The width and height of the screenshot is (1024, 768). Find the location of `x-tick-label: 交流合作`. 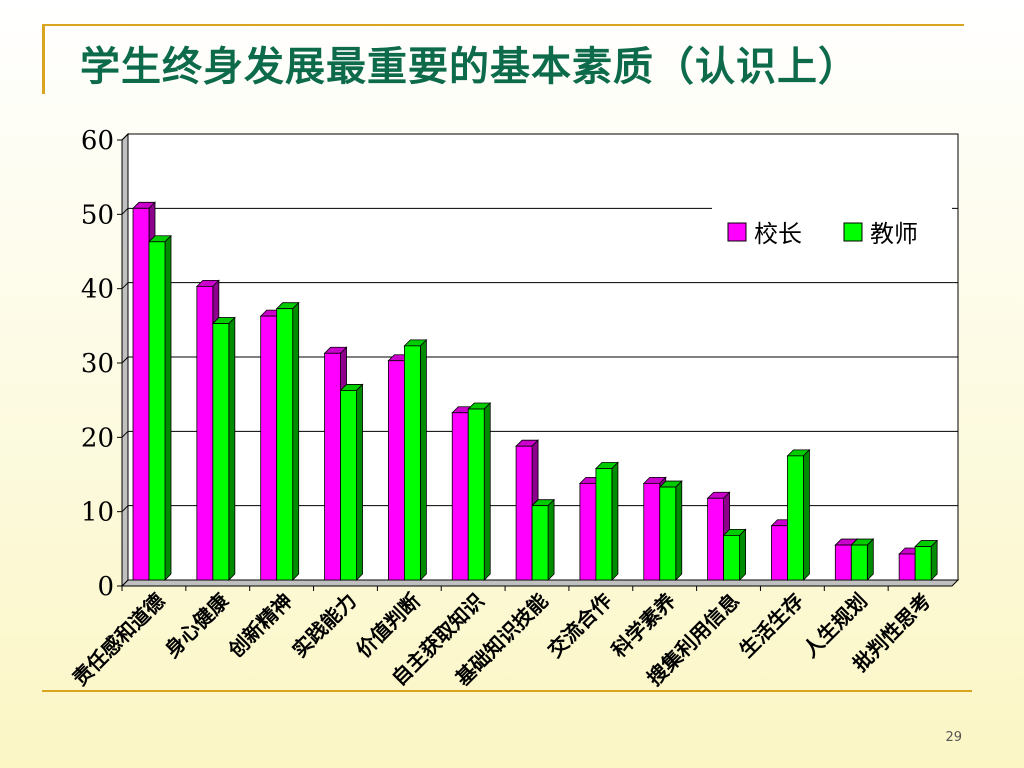

x-tick-label: 交流合作 is located at coordinates (580, 626).